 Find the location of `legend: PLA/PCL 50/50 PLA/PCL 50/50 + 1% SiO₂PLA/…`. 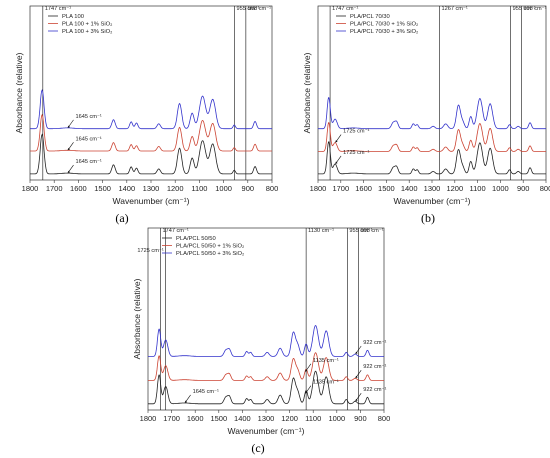

legend: PLA/PCL 50/50 PLA/PCL 50/50 + 1% SiO₂PLA/… is located at coordinates (203, 246).